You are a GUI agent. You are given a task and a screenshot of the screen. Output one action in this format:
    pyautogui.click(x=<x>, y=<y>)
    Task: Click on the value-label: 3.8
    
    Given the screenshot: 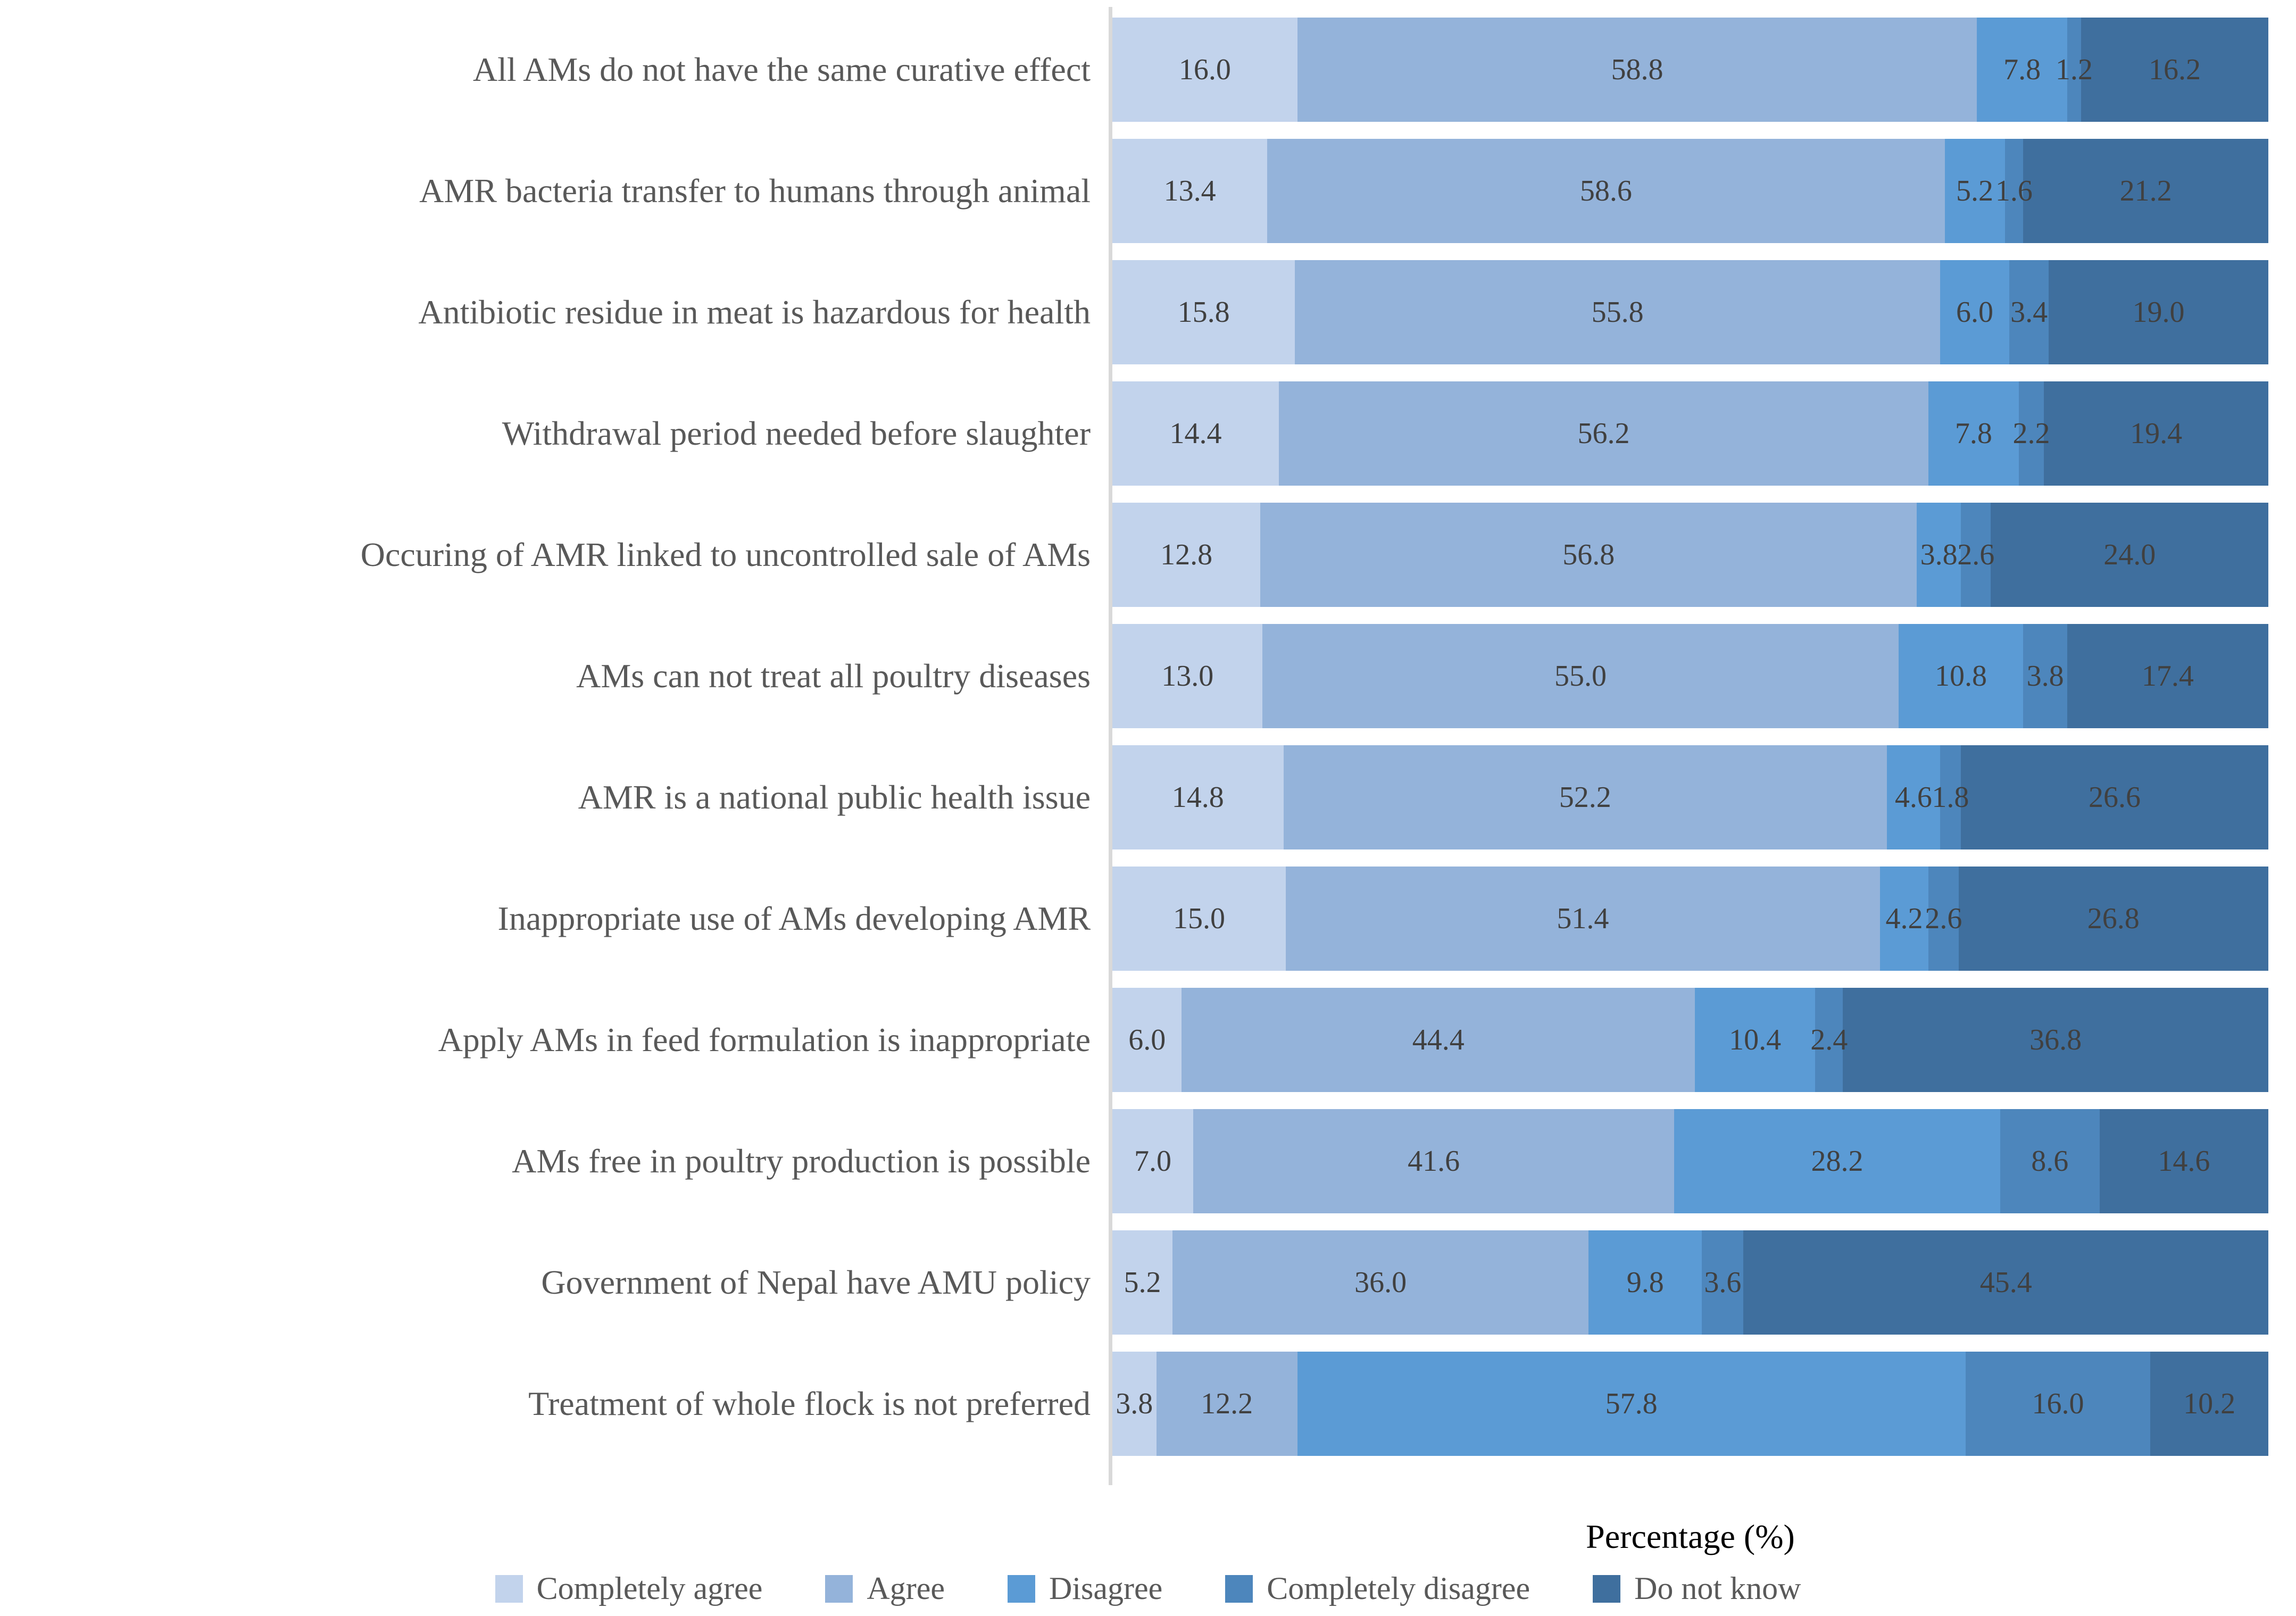 What is the action you would take?
    pyautogui.click(x=2045, y=676)
    